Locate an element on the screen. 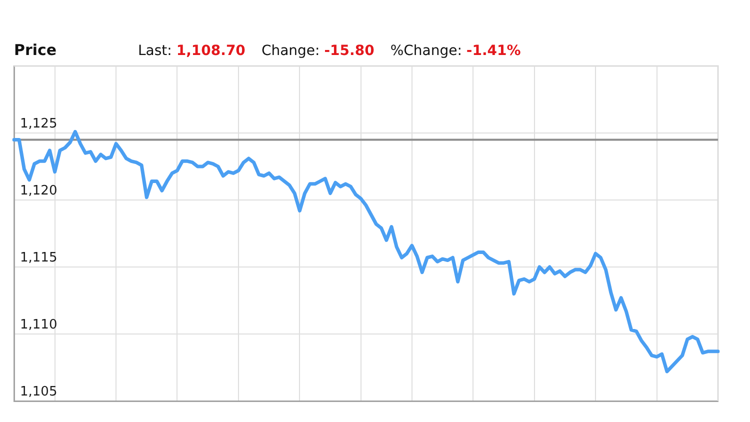 The height and width of the screenshot is (422, 750). y-tick-label: 1,110 is located at coordinates (39, 324).